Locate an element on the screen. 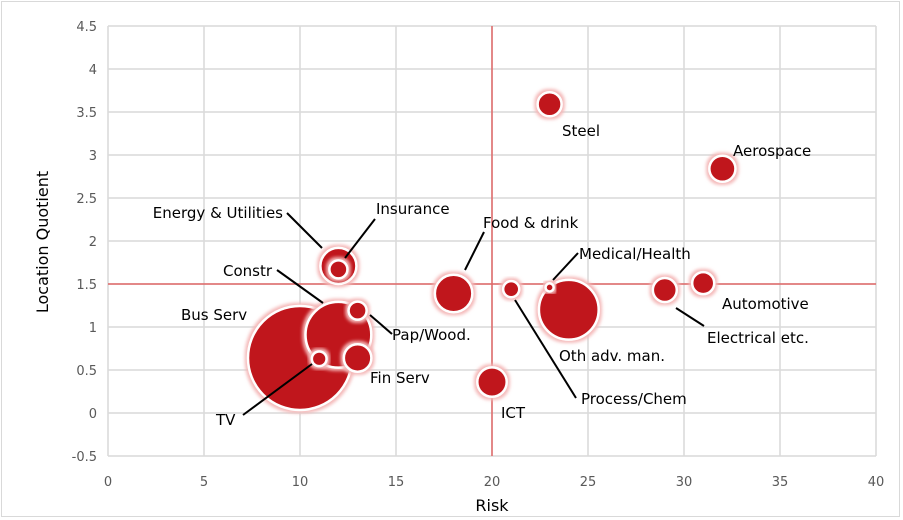 This screenshot has width=903, height=520. data-label: Aerospace is located at coordinates (772, 151).